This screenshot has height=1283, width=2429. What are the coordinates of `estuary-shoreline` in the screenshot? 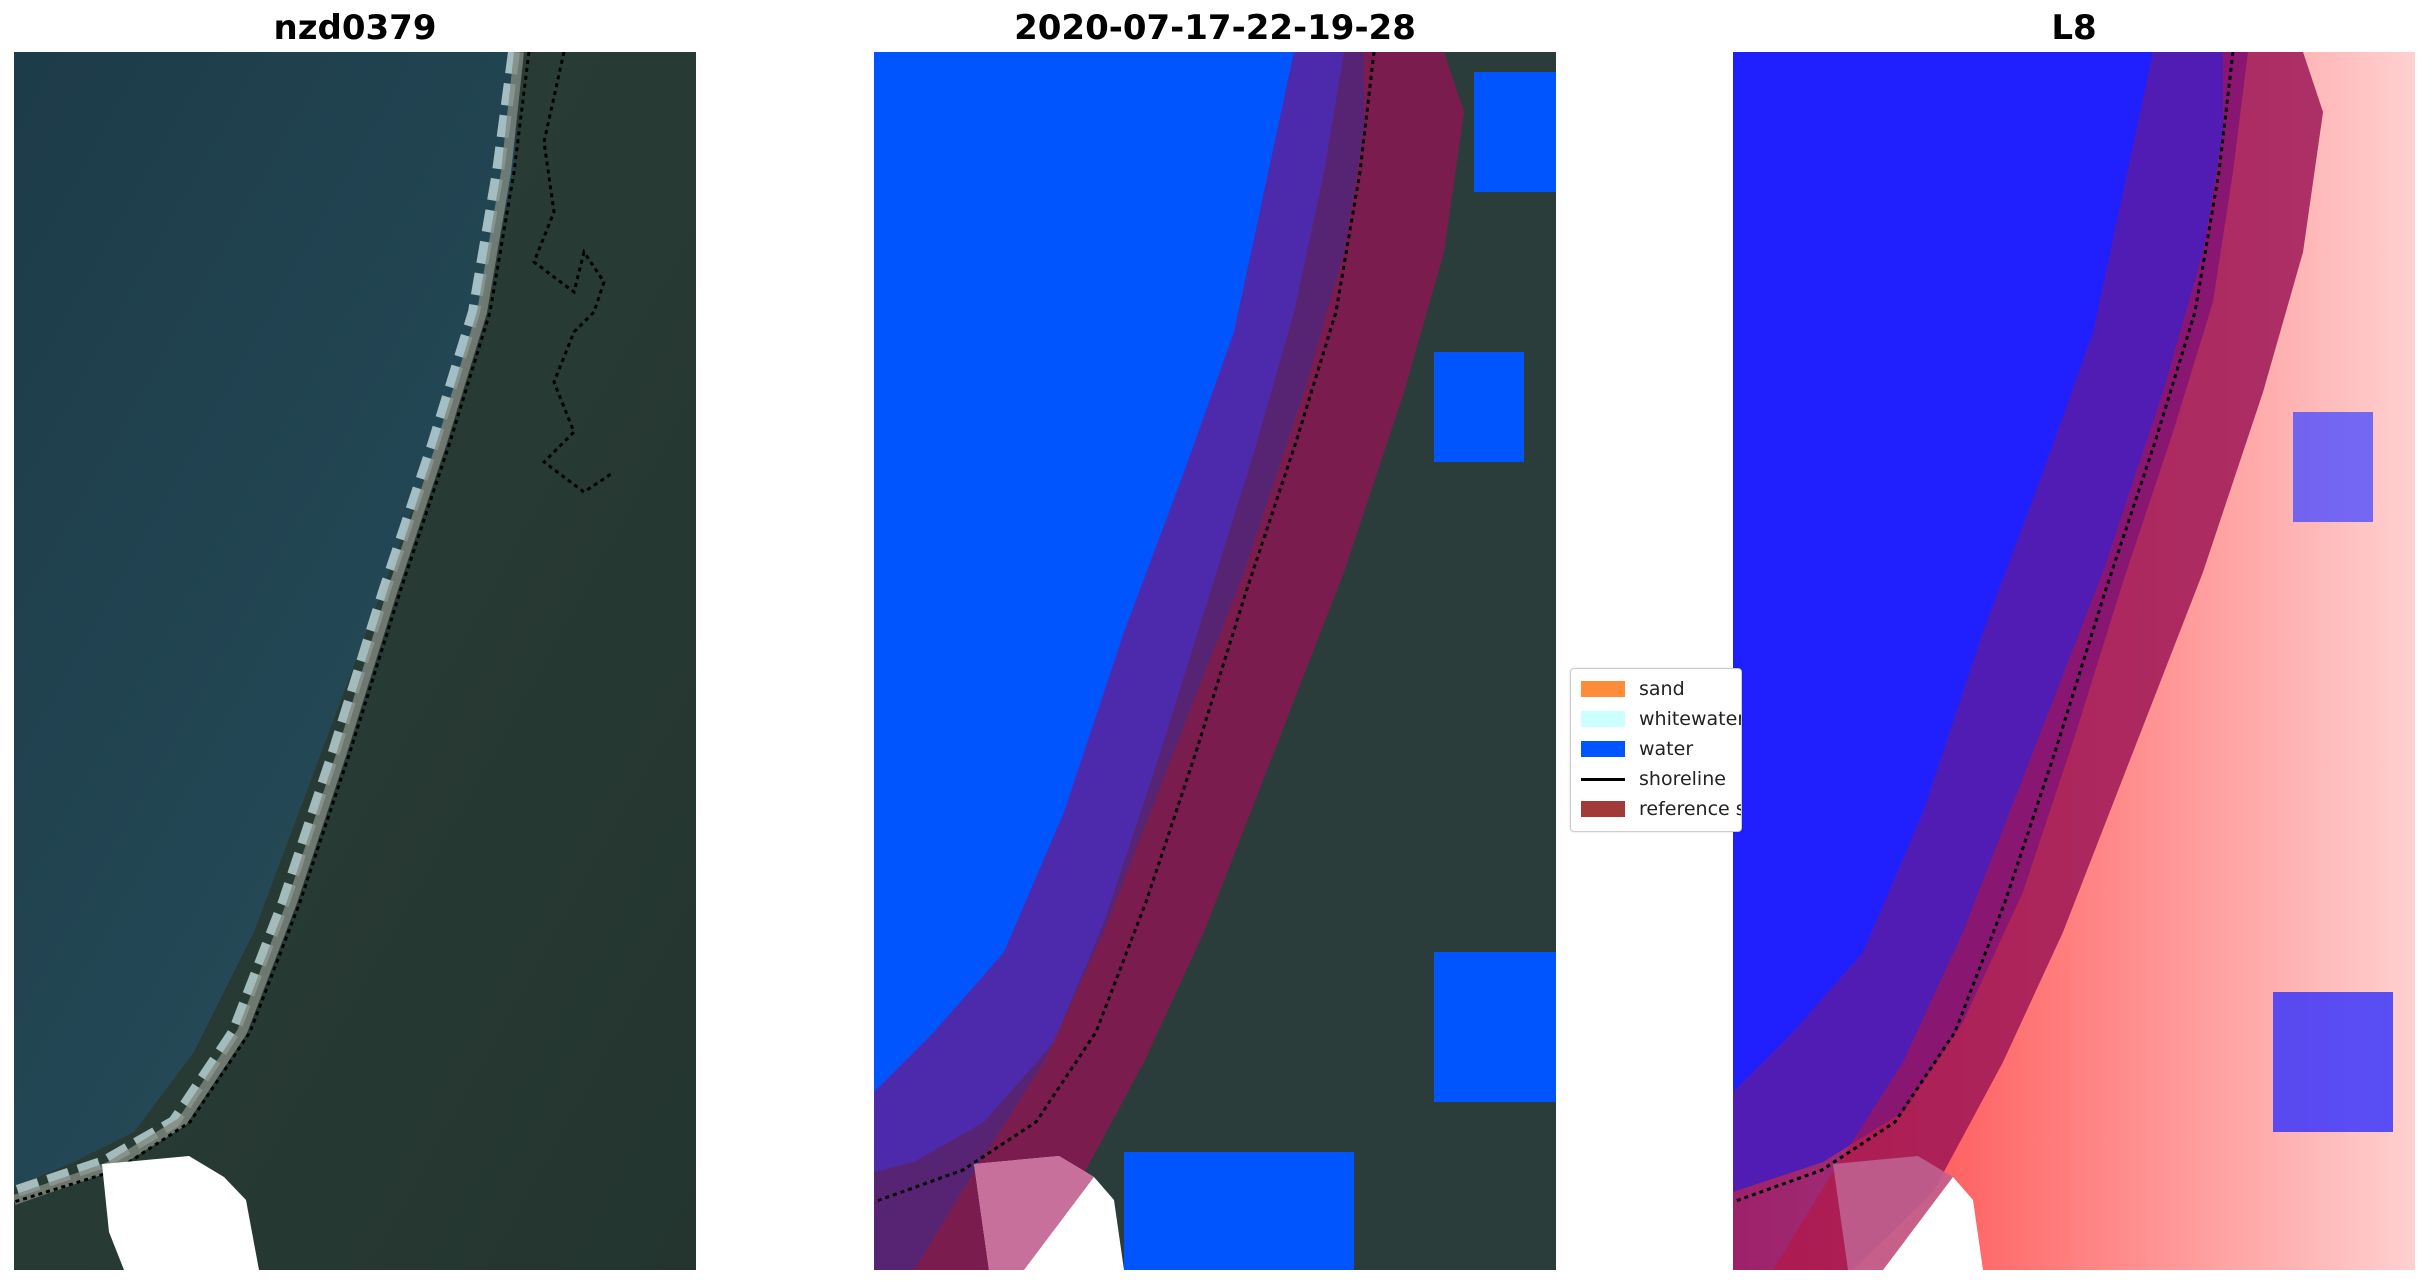 It's located at (573, 273).